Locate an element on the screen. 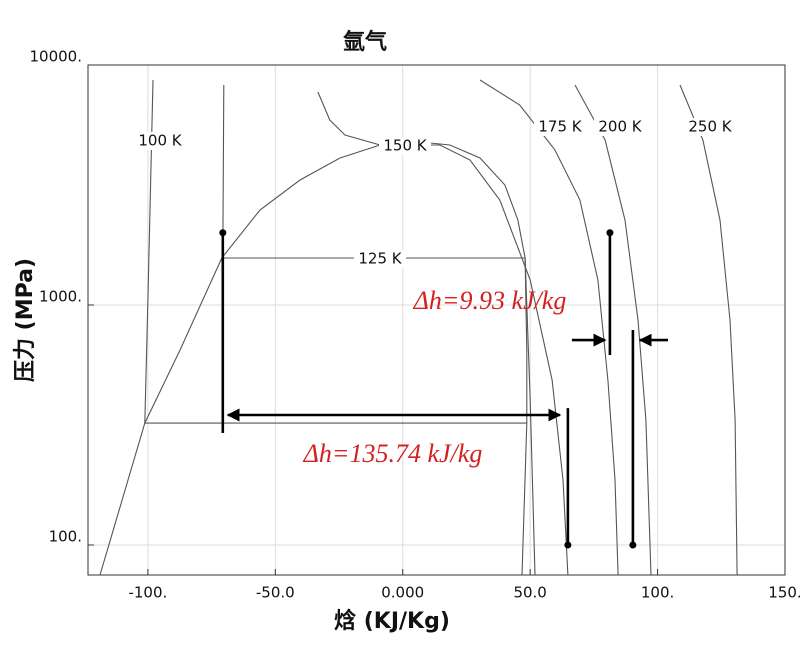 The height and width of the screenshot is (661, 810). isotherm-label: 175 K is located at coordinates (560, 127).